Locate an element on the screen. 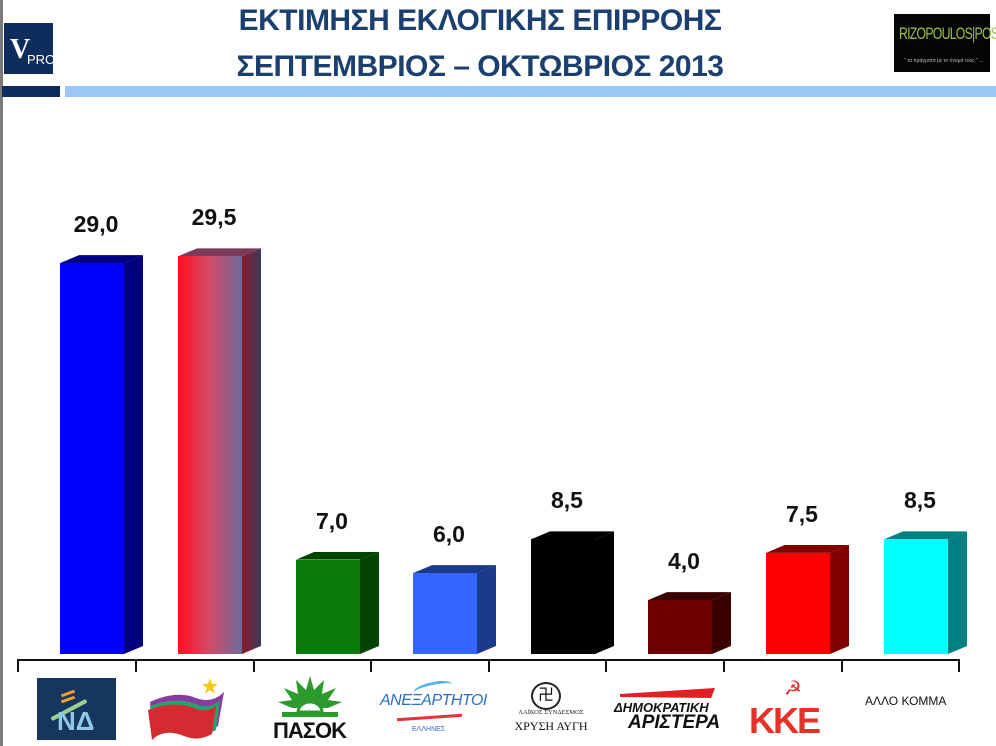 This screenshot has width=996, height=746. bar-value-label: 7,5 is located at coordinates (802, 513).